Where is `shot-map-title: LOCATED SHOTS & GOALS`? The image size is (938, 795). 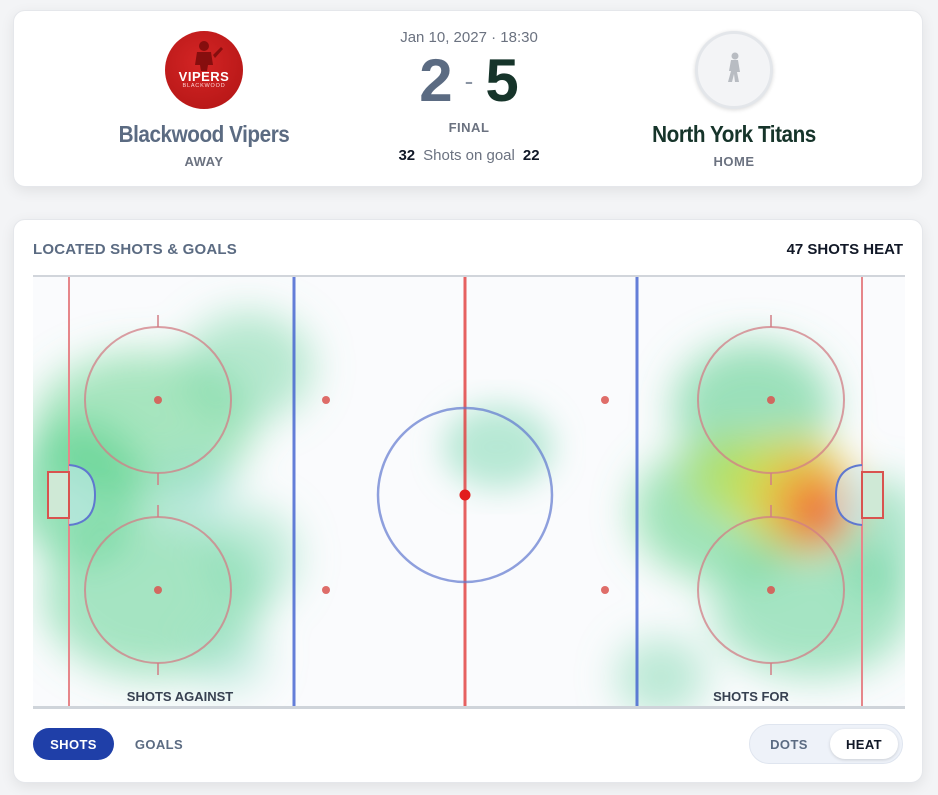 shot-map-title: LOCATED SHOTS & GOALS is located at coordinates (135, 249).